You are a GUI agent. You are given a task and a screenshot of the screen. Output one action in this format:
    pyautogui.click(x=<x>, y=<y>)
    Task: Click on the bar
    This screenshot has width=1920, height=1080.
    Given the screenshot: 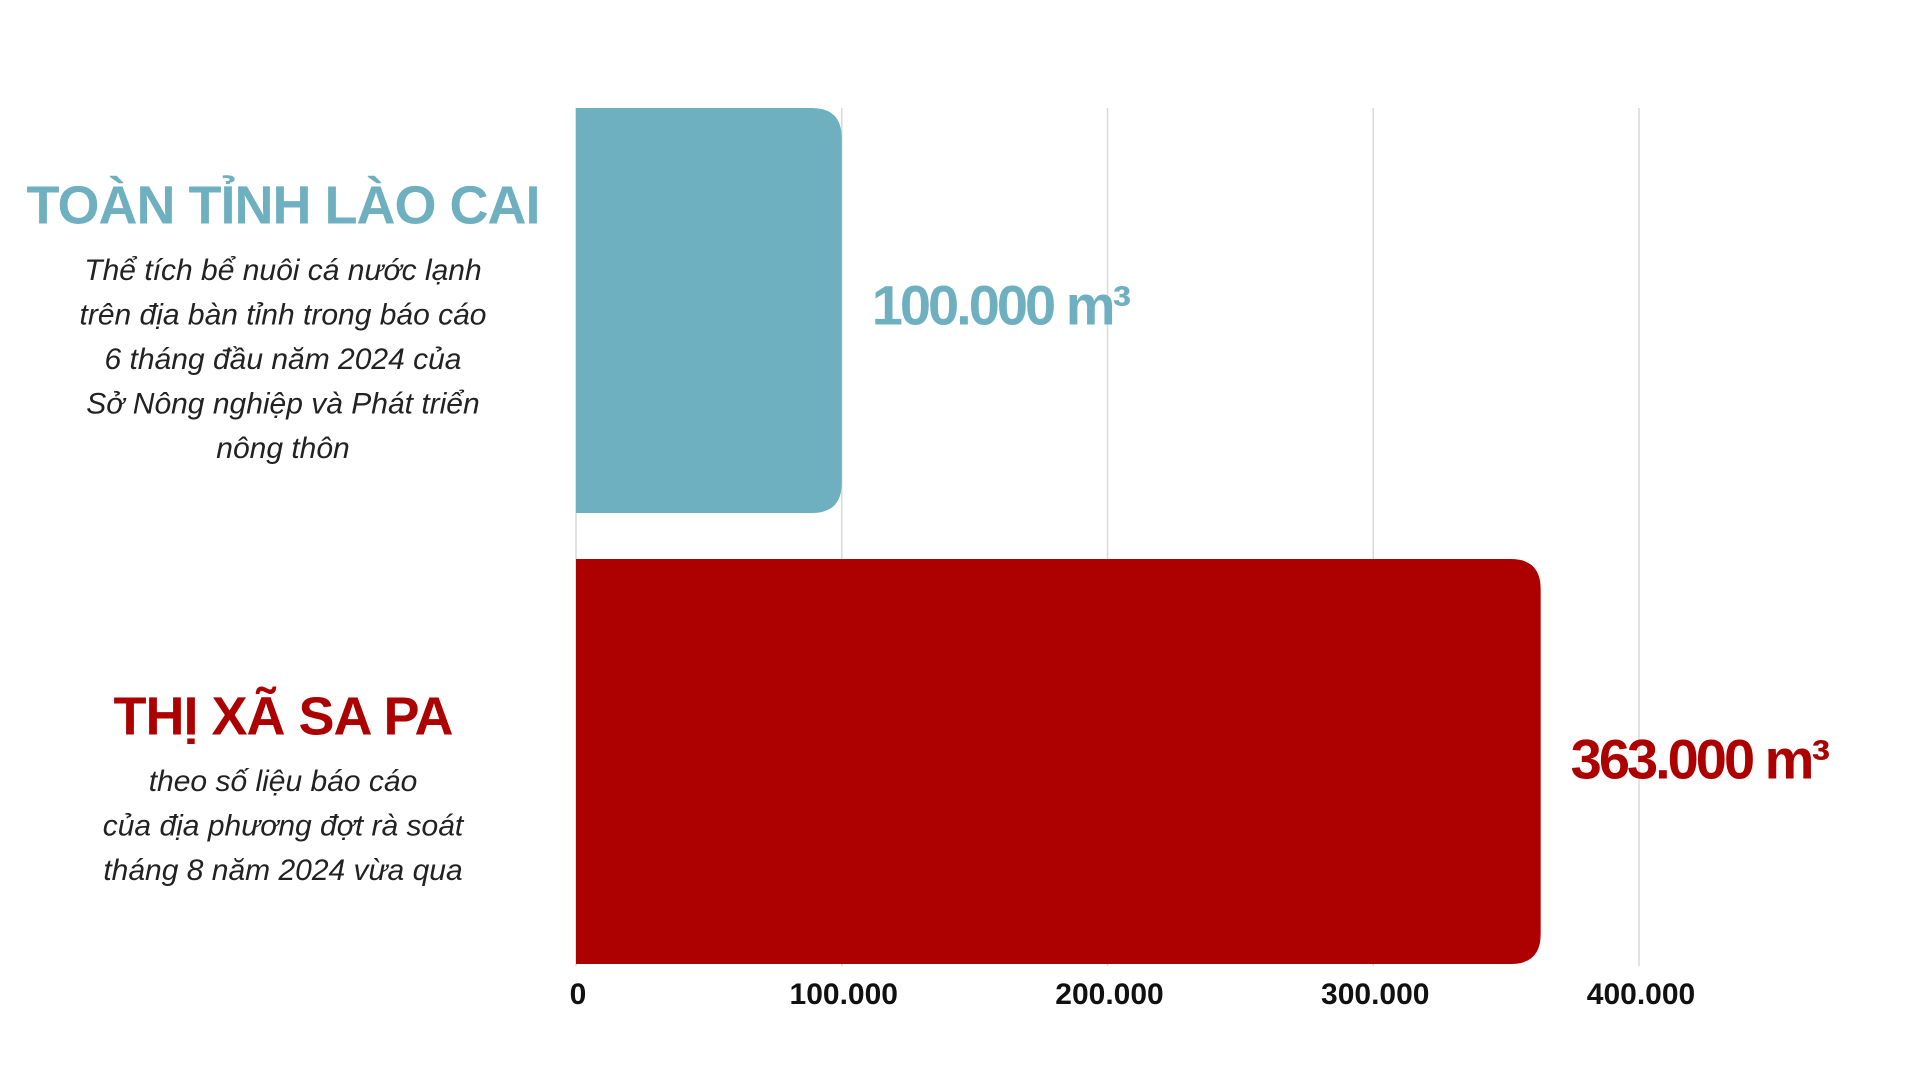 What is the action you would take?
    pyautogui.click(x=709, y=310)
    